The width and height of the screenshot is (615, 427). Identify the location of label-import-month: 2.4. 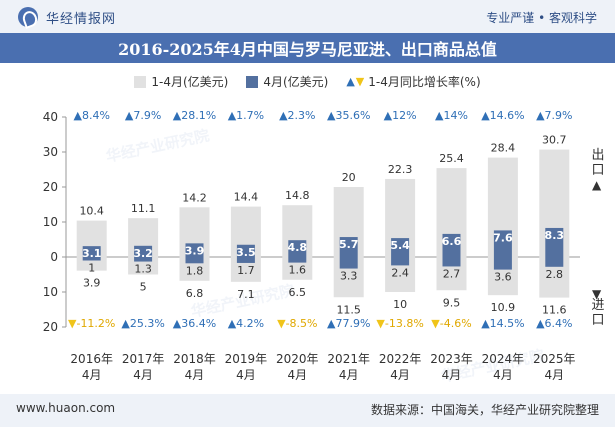
(400, 272).